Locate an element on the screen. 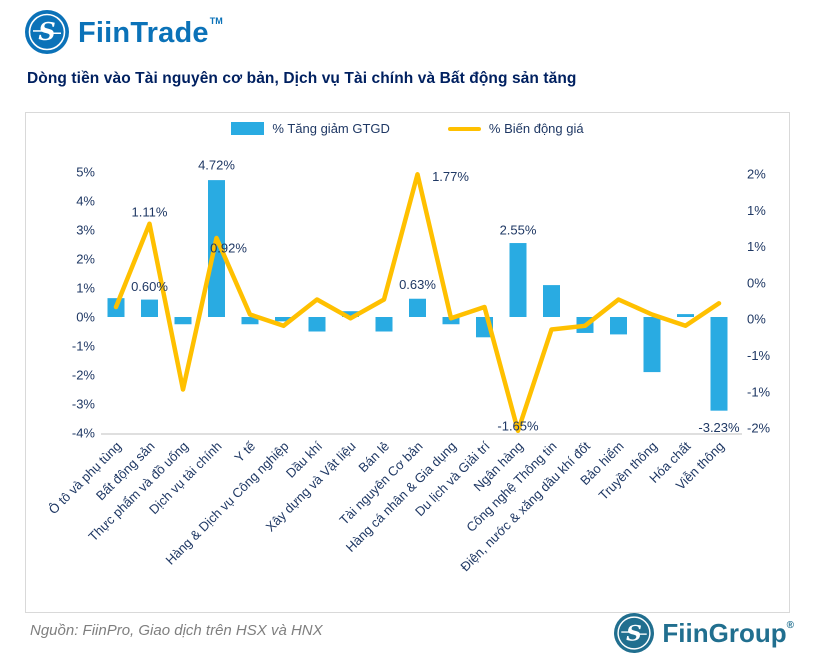  data-label: 1.11% is located at coordinates (150, 211).